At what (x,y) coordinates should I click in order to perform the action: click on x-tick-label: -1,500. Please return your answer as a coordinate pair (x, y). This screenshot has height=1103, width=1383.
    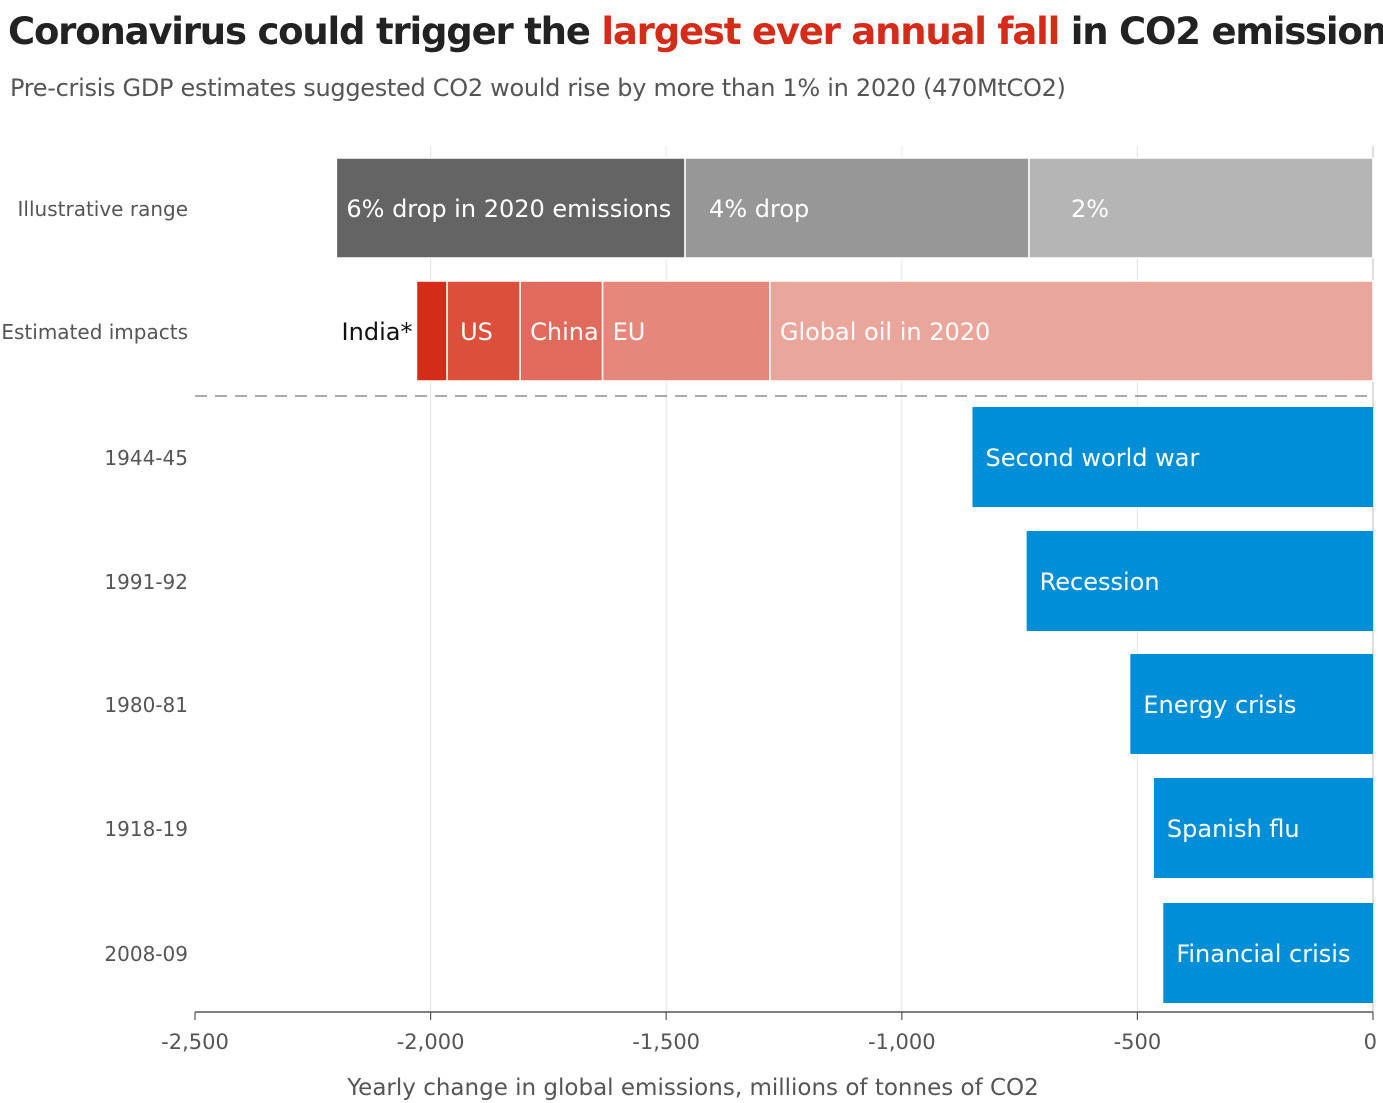
    Looking at the image, I should click on (666, 1042).